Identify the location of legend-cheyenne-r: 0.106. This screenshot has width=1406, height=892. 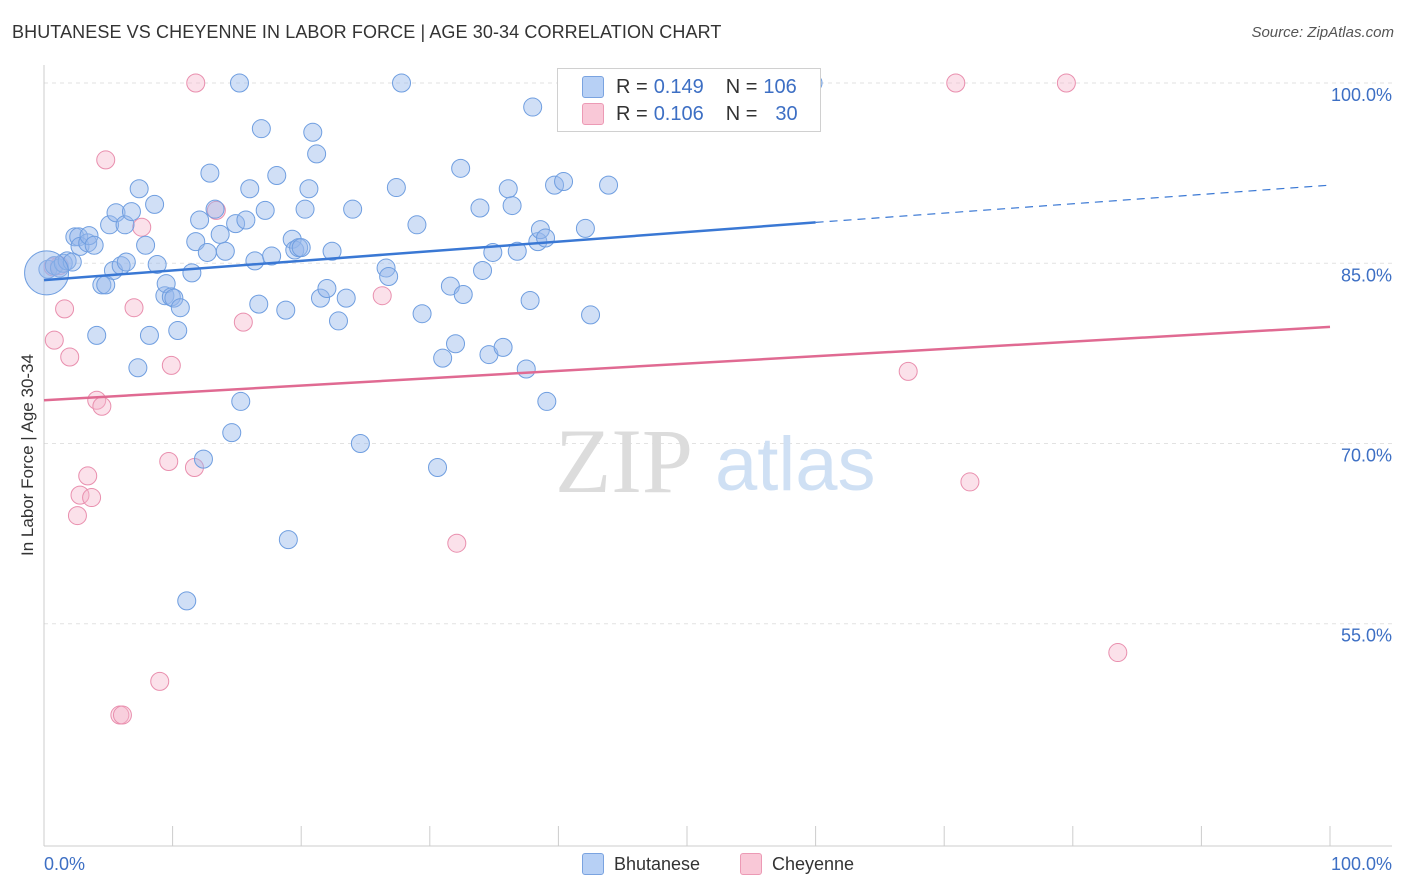
(678, 113).